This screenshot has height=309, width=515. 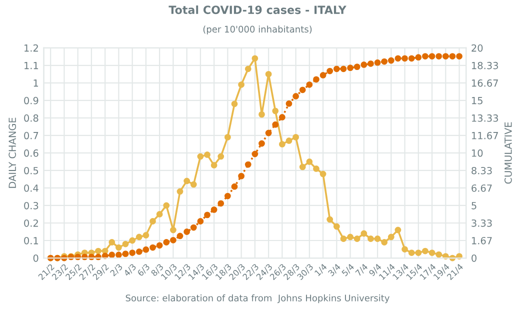 I want to click on x-tick-label: 6/3, so click(x=143, y=270).